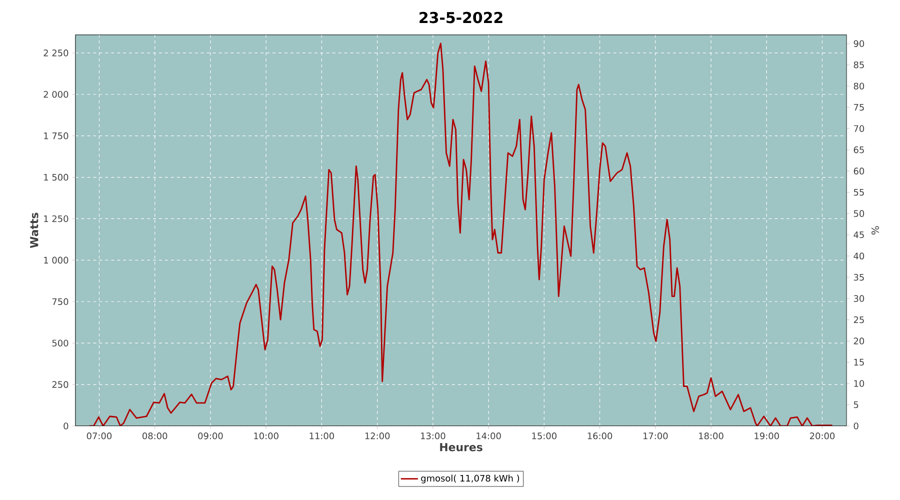 This screenshot has height=500, width=900. What do you see at coordinates (544, 436) in the screenshot?
I see `x-tick-label: 15:00` at bounding box center [544, 436].